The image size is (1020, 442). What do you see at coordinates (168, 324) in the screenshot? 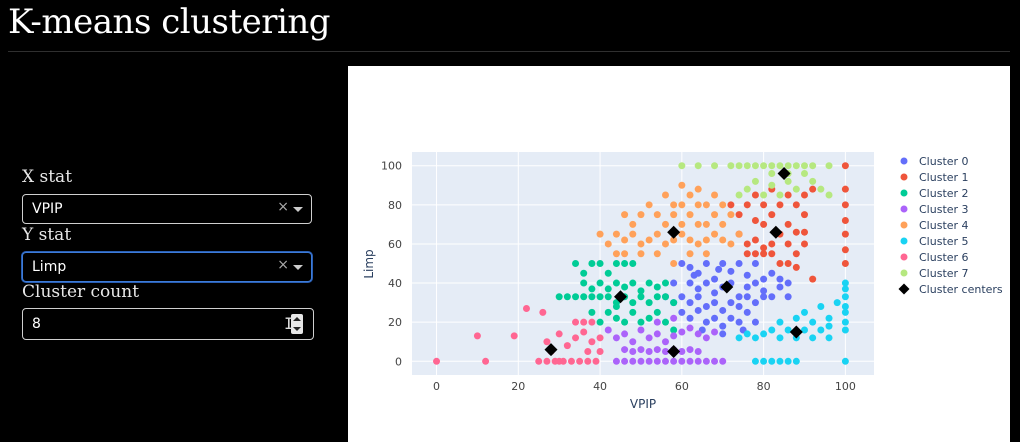
I see `cluster-count-input: 8` at bounding box center [168, 324].